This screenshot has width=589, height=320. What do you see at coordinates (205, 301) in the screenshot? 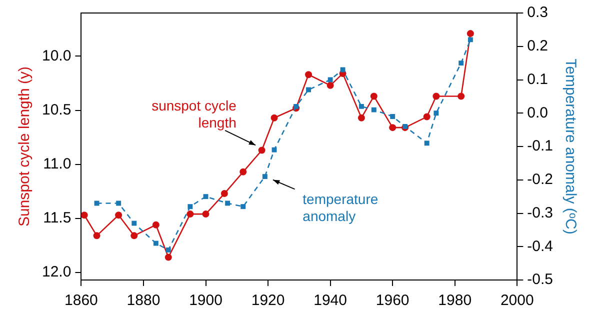
I see `x-tick-label: 1900` at bounding box center [205, 301].